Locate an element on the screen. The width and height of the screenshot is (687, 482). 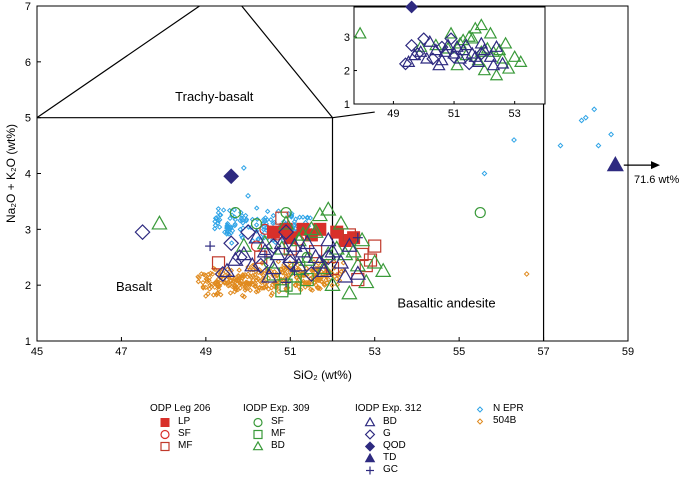
data-point-td is located at coordinates (615, 164).